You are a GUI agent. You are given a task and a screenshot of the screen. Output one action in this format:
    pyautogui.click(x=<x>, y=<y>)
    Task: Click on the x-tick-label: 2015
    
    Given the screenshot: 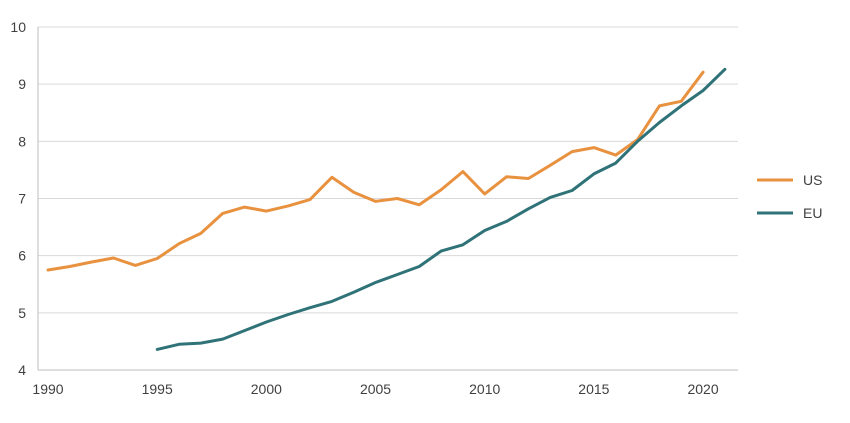 What is the action you would take?
    pyautogui.click(x=593, y=389)
    